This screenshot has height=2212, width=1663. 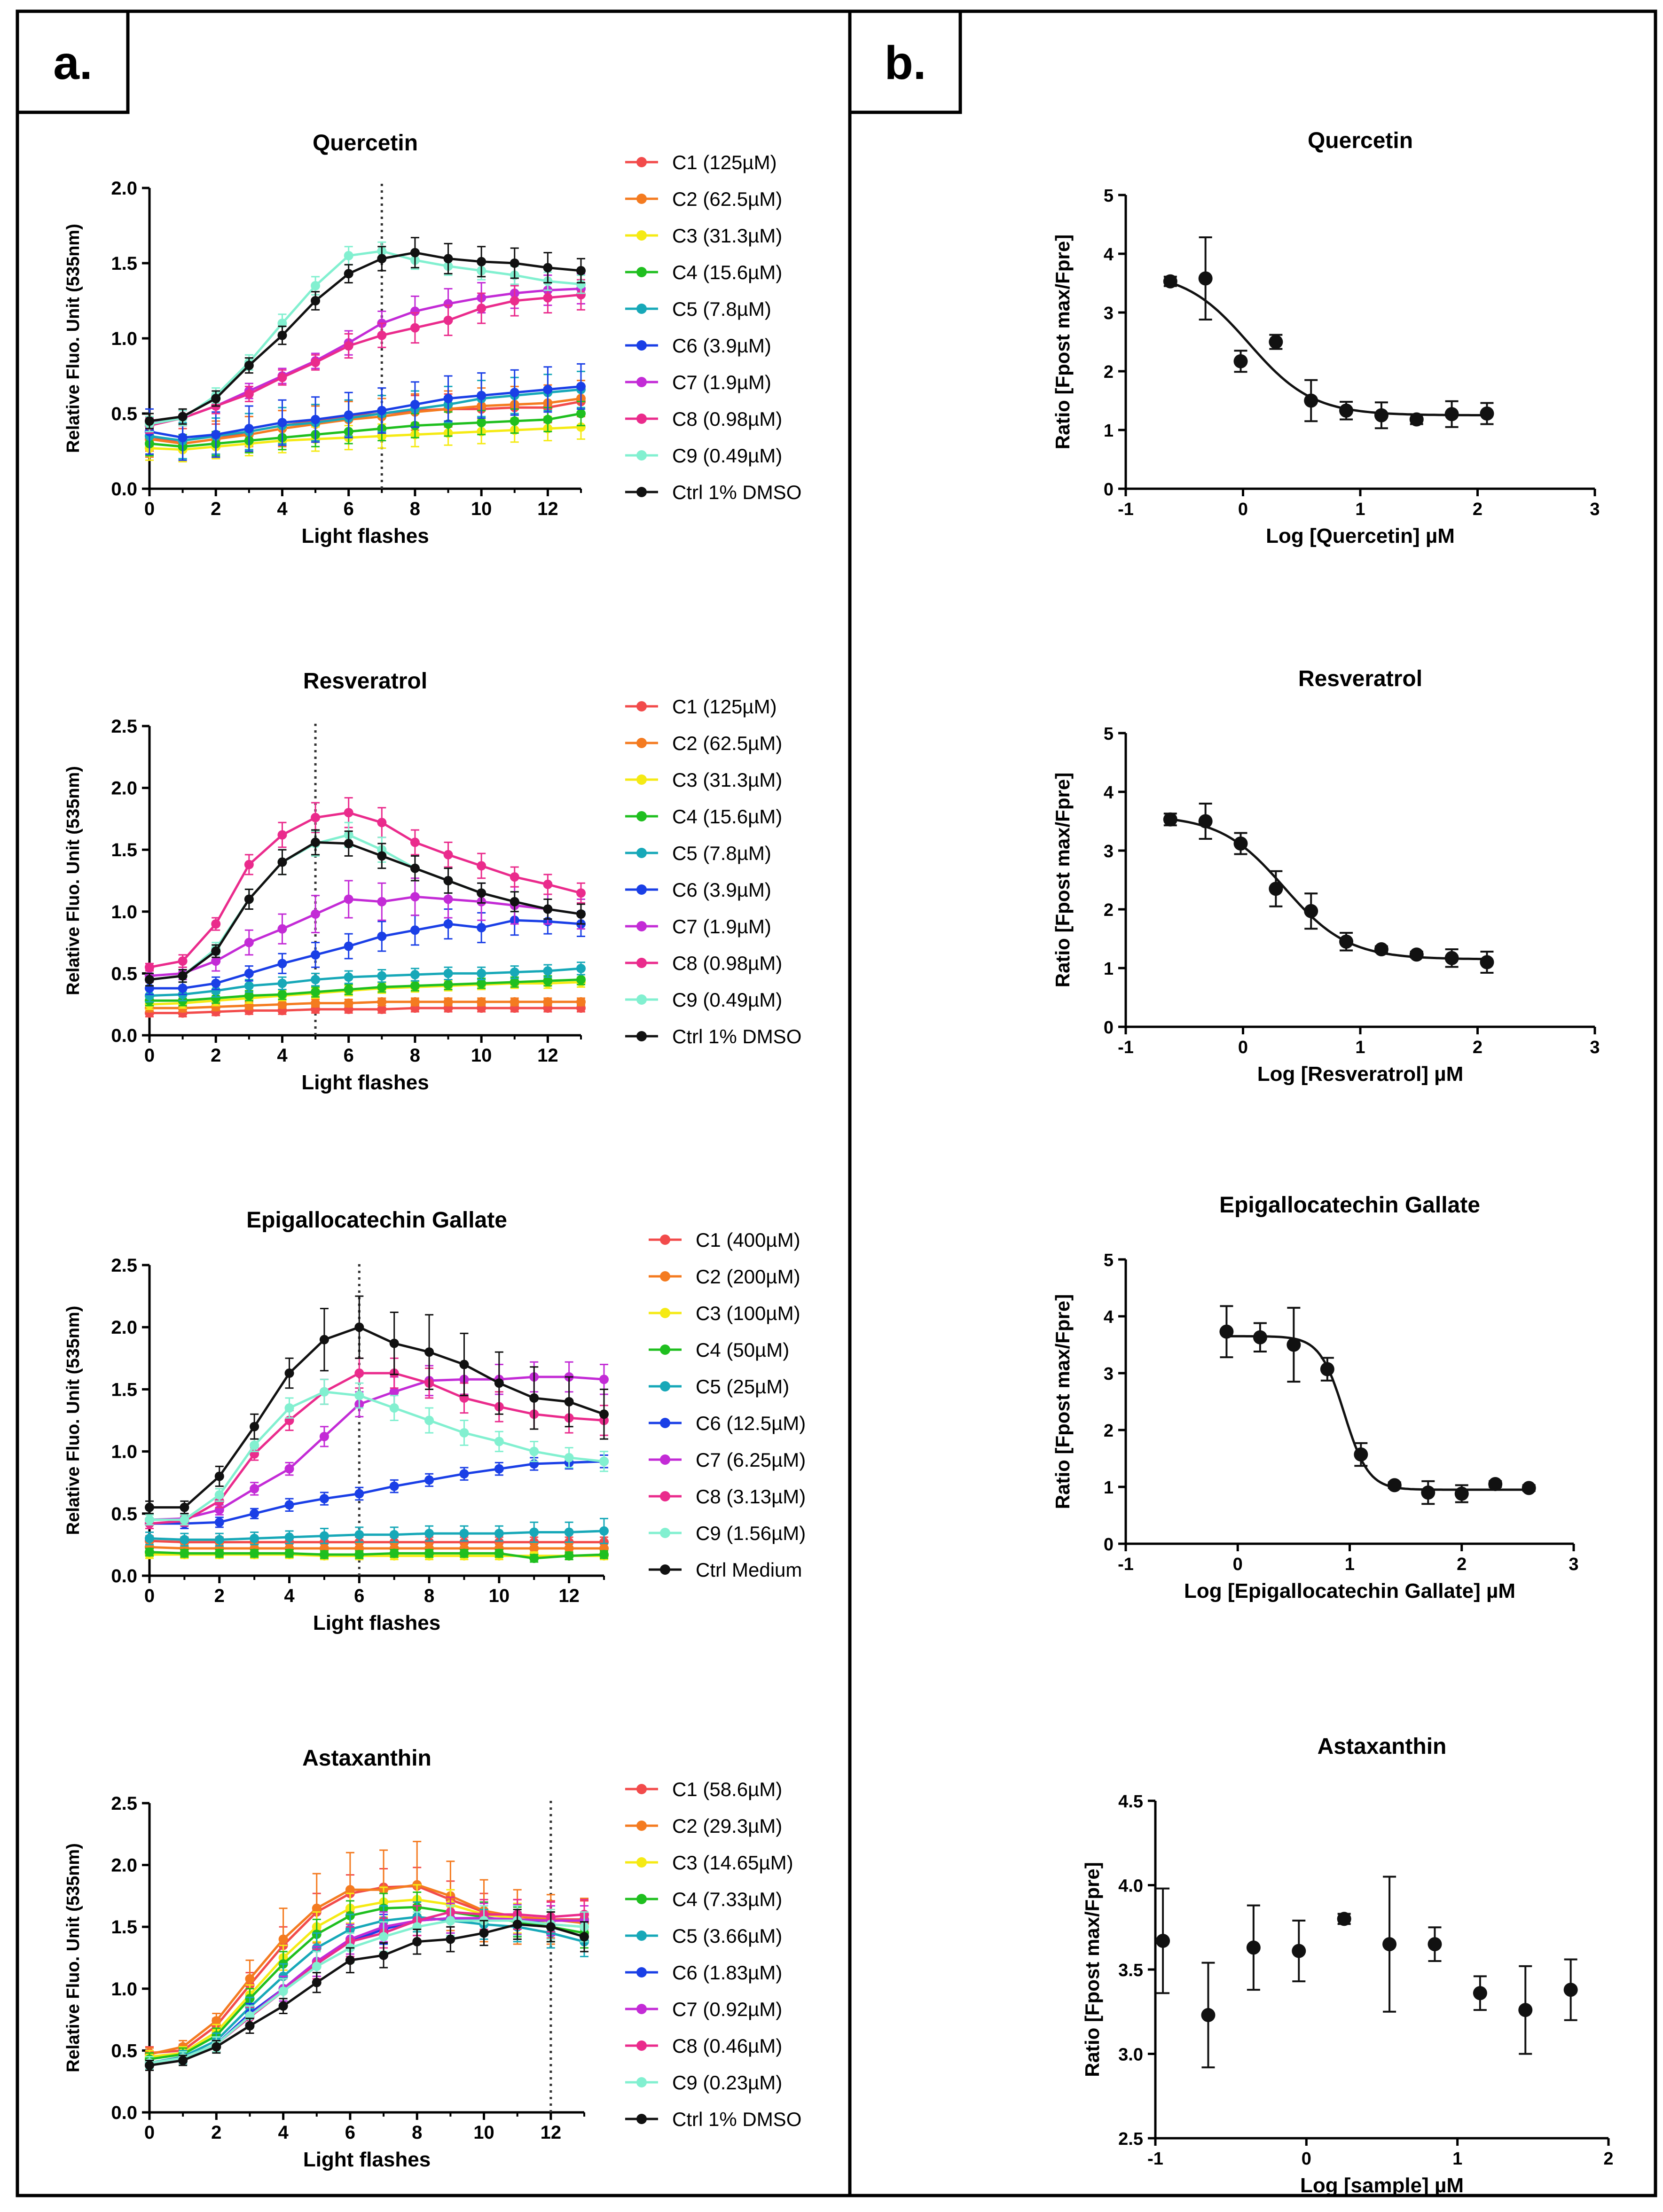 What do you see at coordinates (1109, 1431) in the screenshot?
I see `y-tick-label: 2` at bounding box center [1109, 1431].